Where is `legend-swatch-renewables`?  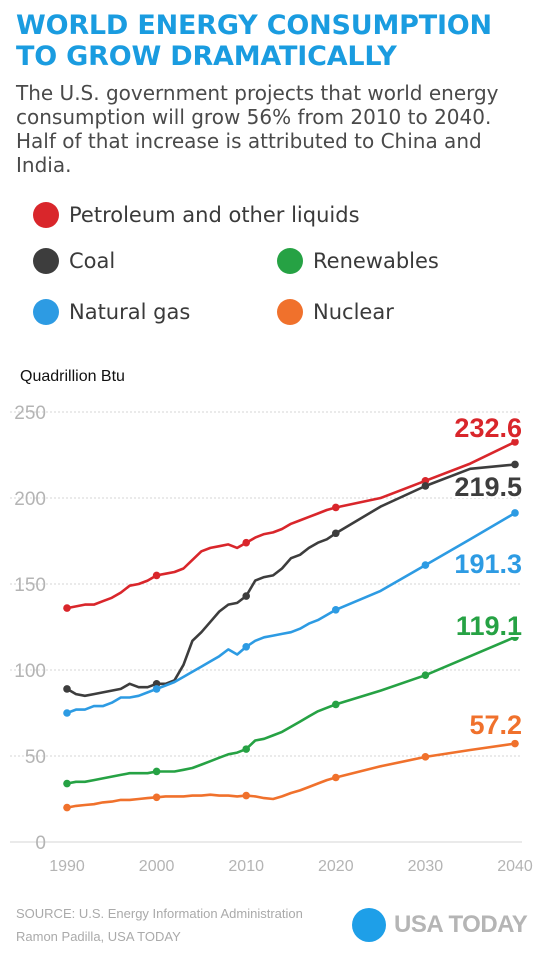 legend-swatch-renewables is located at coordinates (290, 261).